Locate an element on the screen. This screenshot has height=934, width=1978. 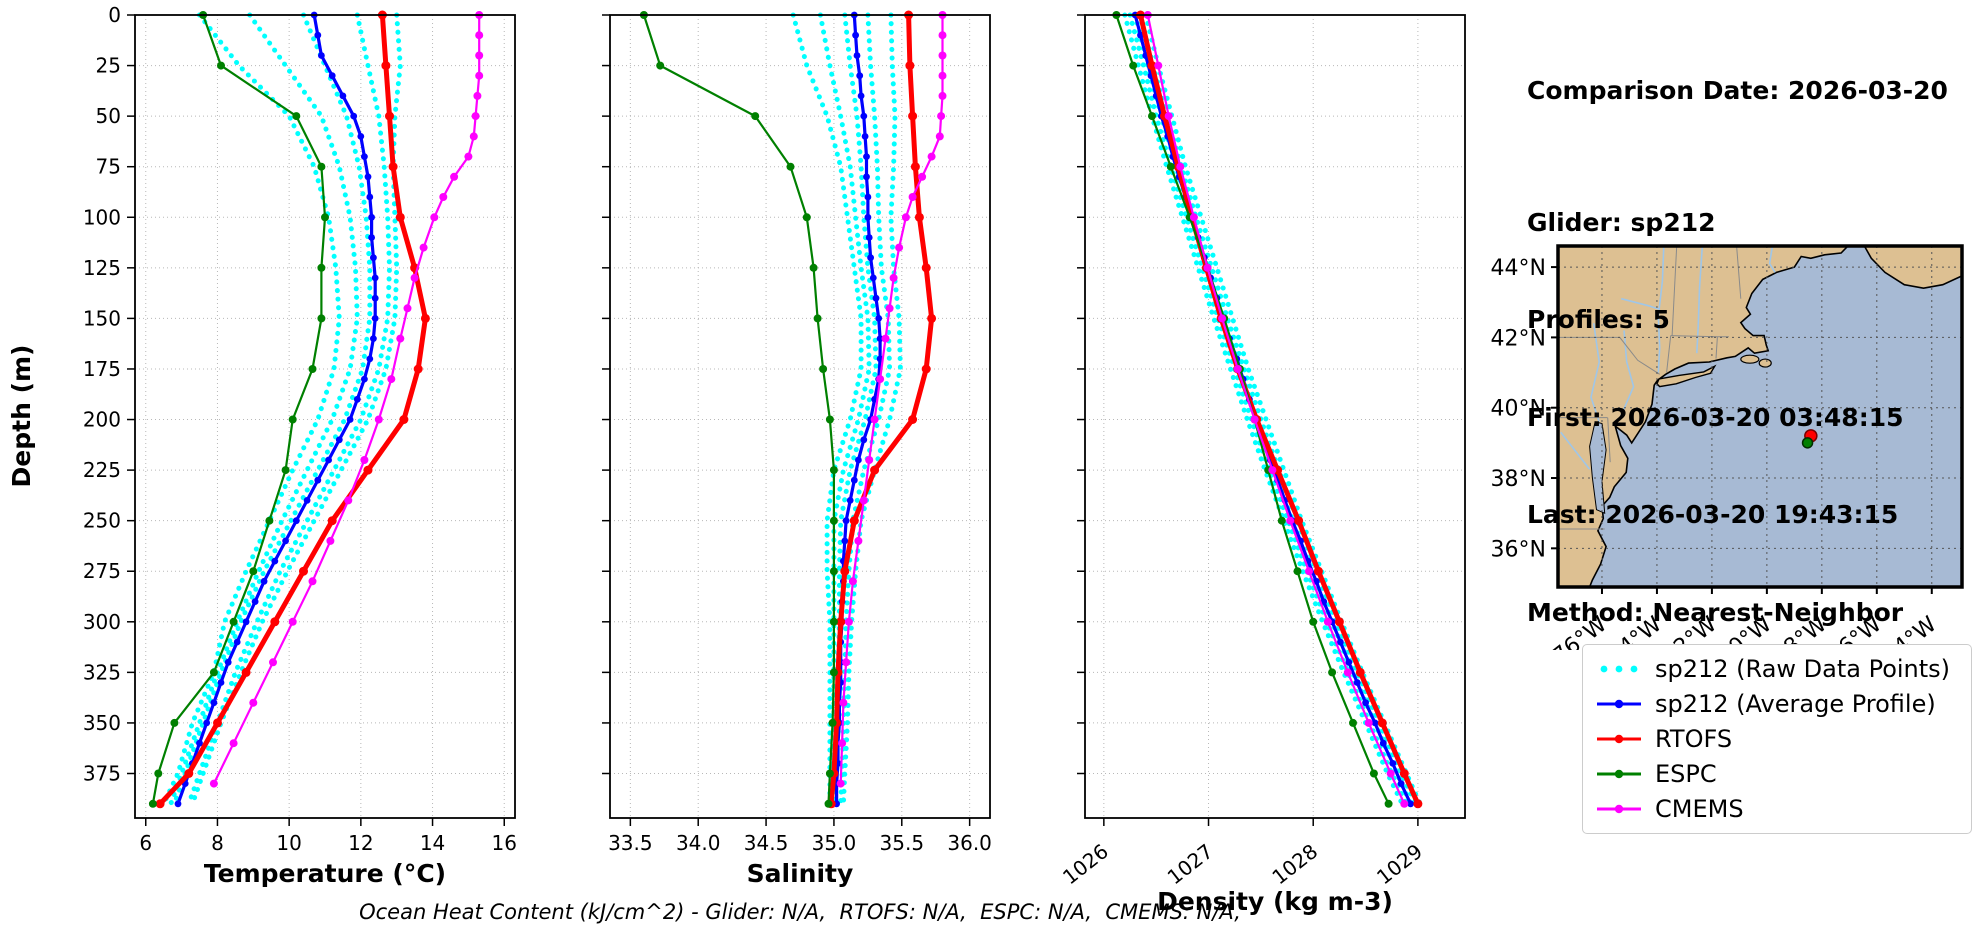
salinity-series-espc is located at coordinates (738, 409).